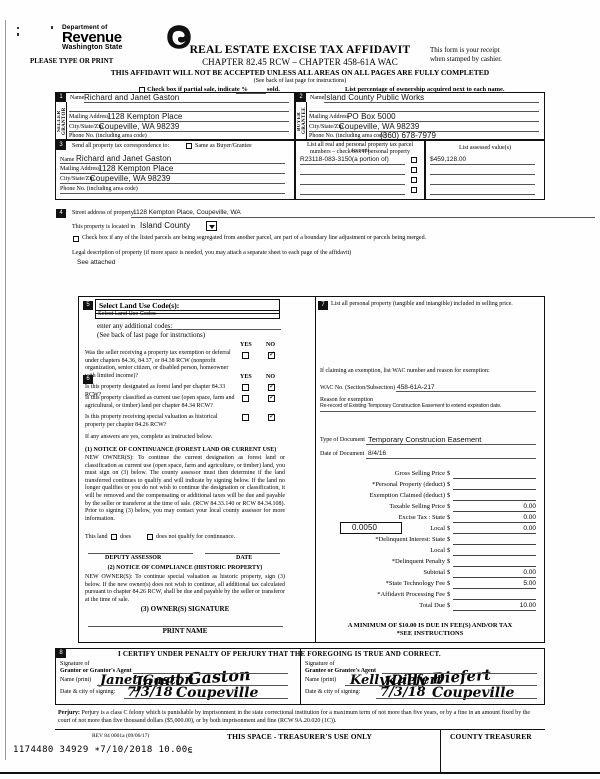  What do you see at coordinates (421, 517) in the screenshot?
I see `tax-label-4: Excise Tax : State` at bounding box center [421, 517].